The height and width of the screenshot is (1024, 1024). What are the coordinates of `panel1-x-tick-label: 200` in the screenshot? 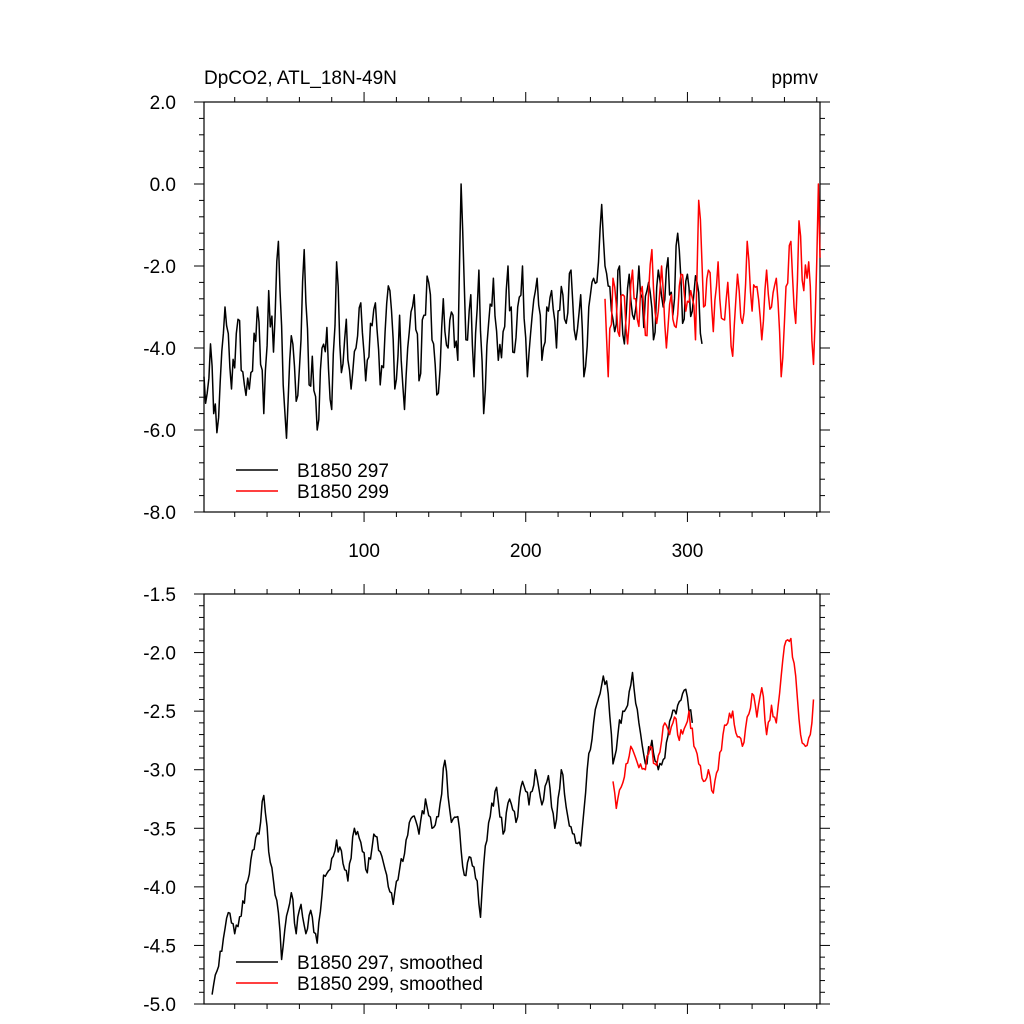 It's located at (526, 551).